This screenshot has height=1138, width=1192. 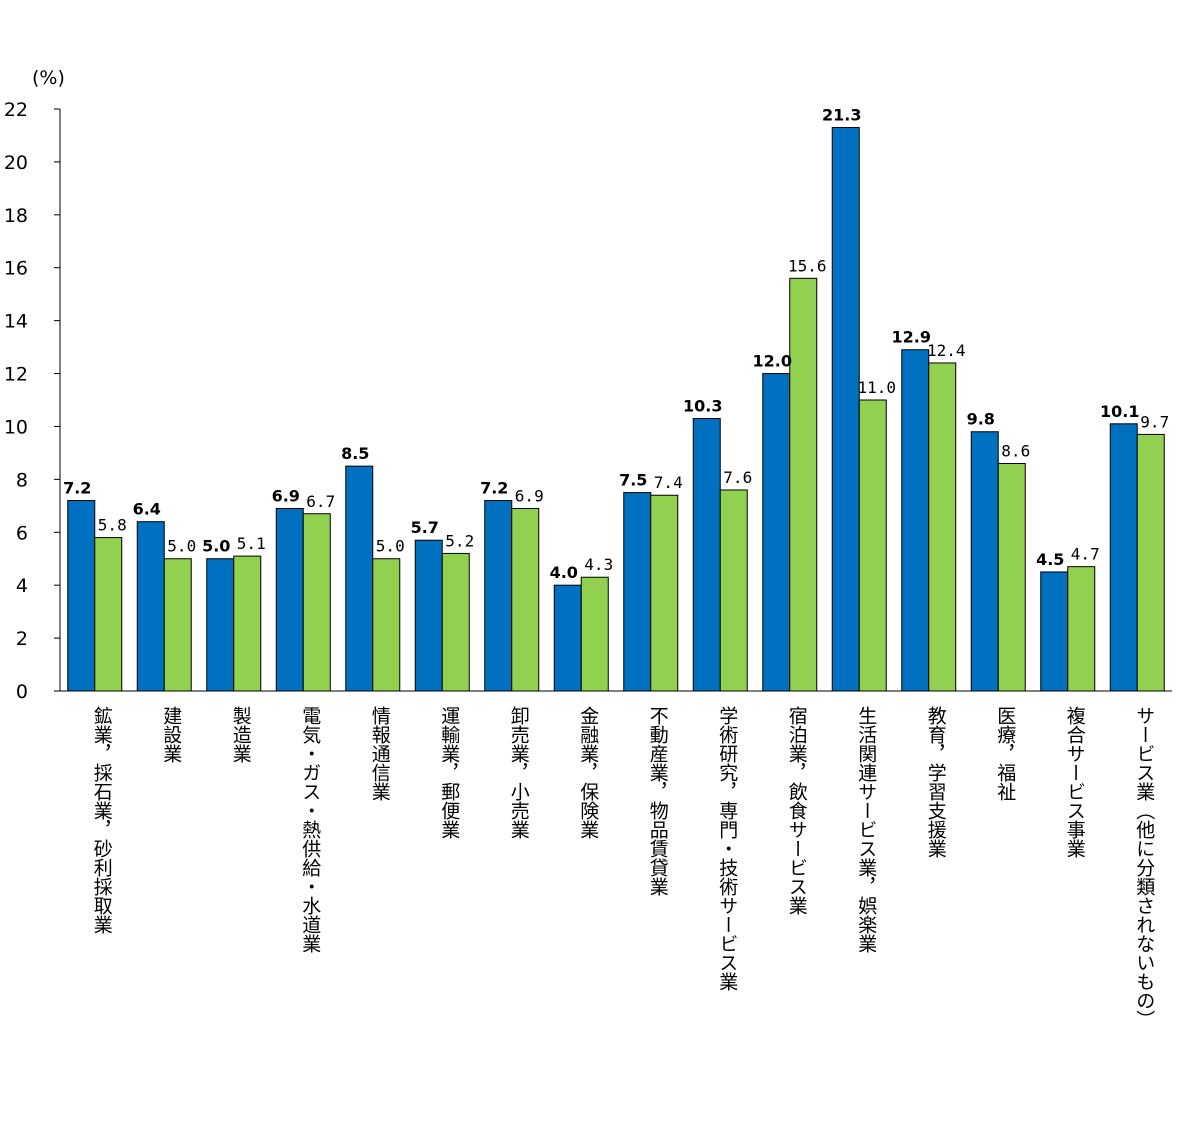 I want to click on category-label: 運輸業，郵便業, so click(x=449, y=772).